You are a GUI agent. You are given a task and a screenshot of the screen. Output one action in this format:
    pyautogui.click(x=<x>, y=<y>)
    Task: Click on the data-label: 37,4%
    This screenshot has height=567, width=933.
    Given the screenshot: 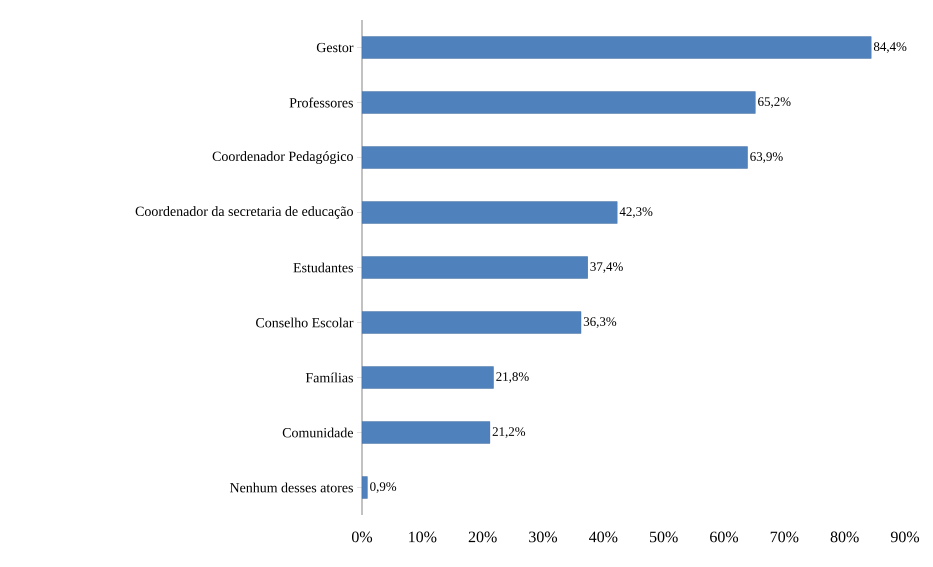 What is the action you would take?
    pyautogui.click(x=606, y=267)
    